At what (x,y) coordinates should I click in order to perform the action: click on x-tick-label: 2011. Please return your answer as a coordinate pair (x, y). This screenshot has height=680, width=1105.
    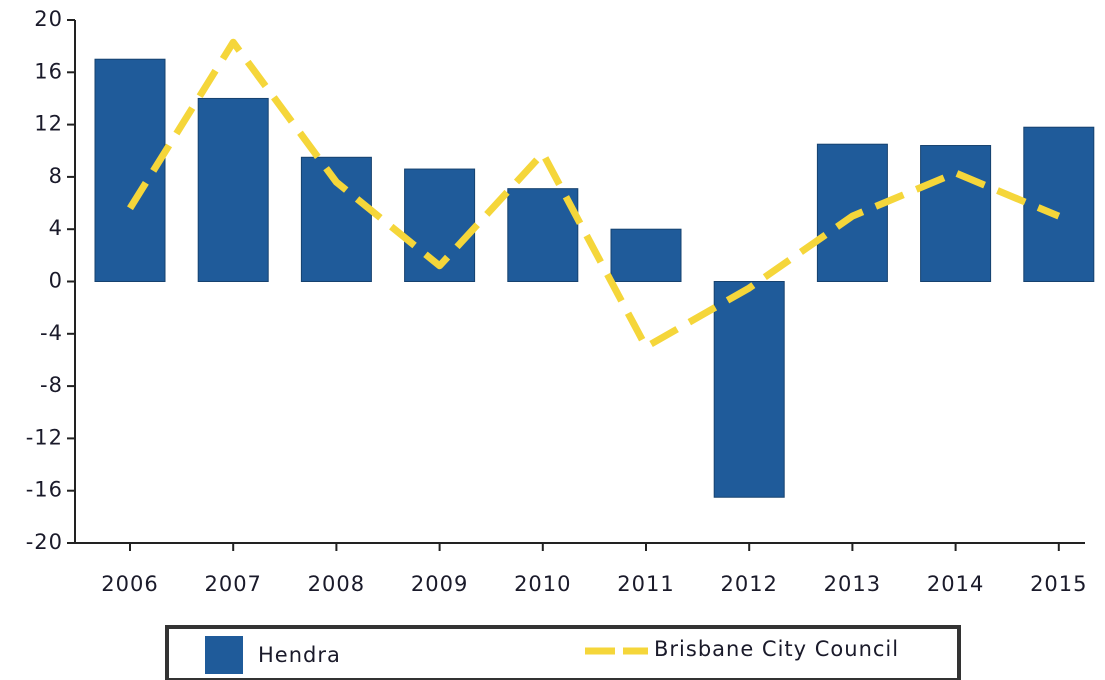
    Looking at the image, I should click on (645, 584).